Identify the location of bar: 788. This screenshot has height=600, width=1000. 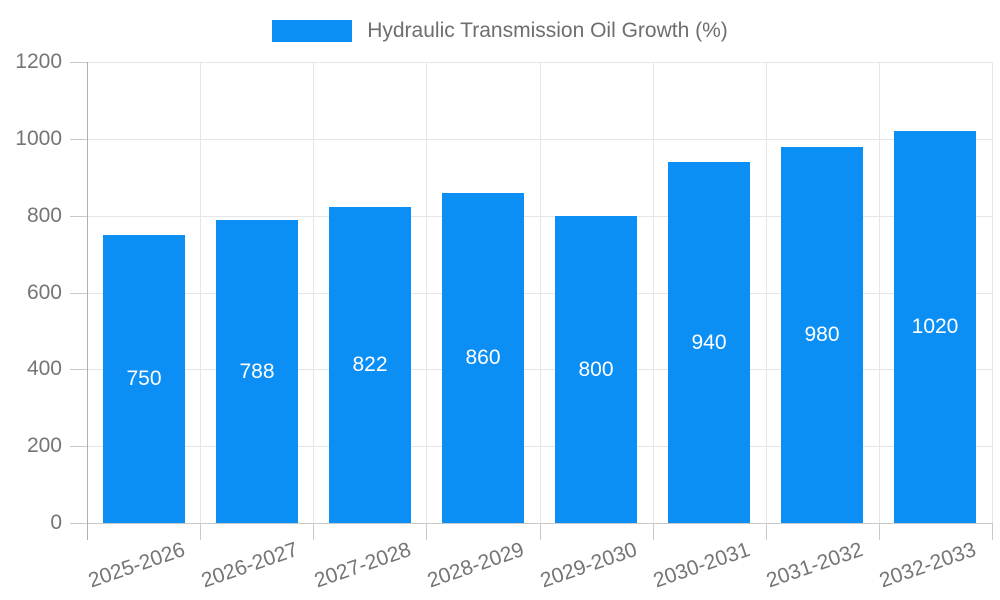
(257, 371).